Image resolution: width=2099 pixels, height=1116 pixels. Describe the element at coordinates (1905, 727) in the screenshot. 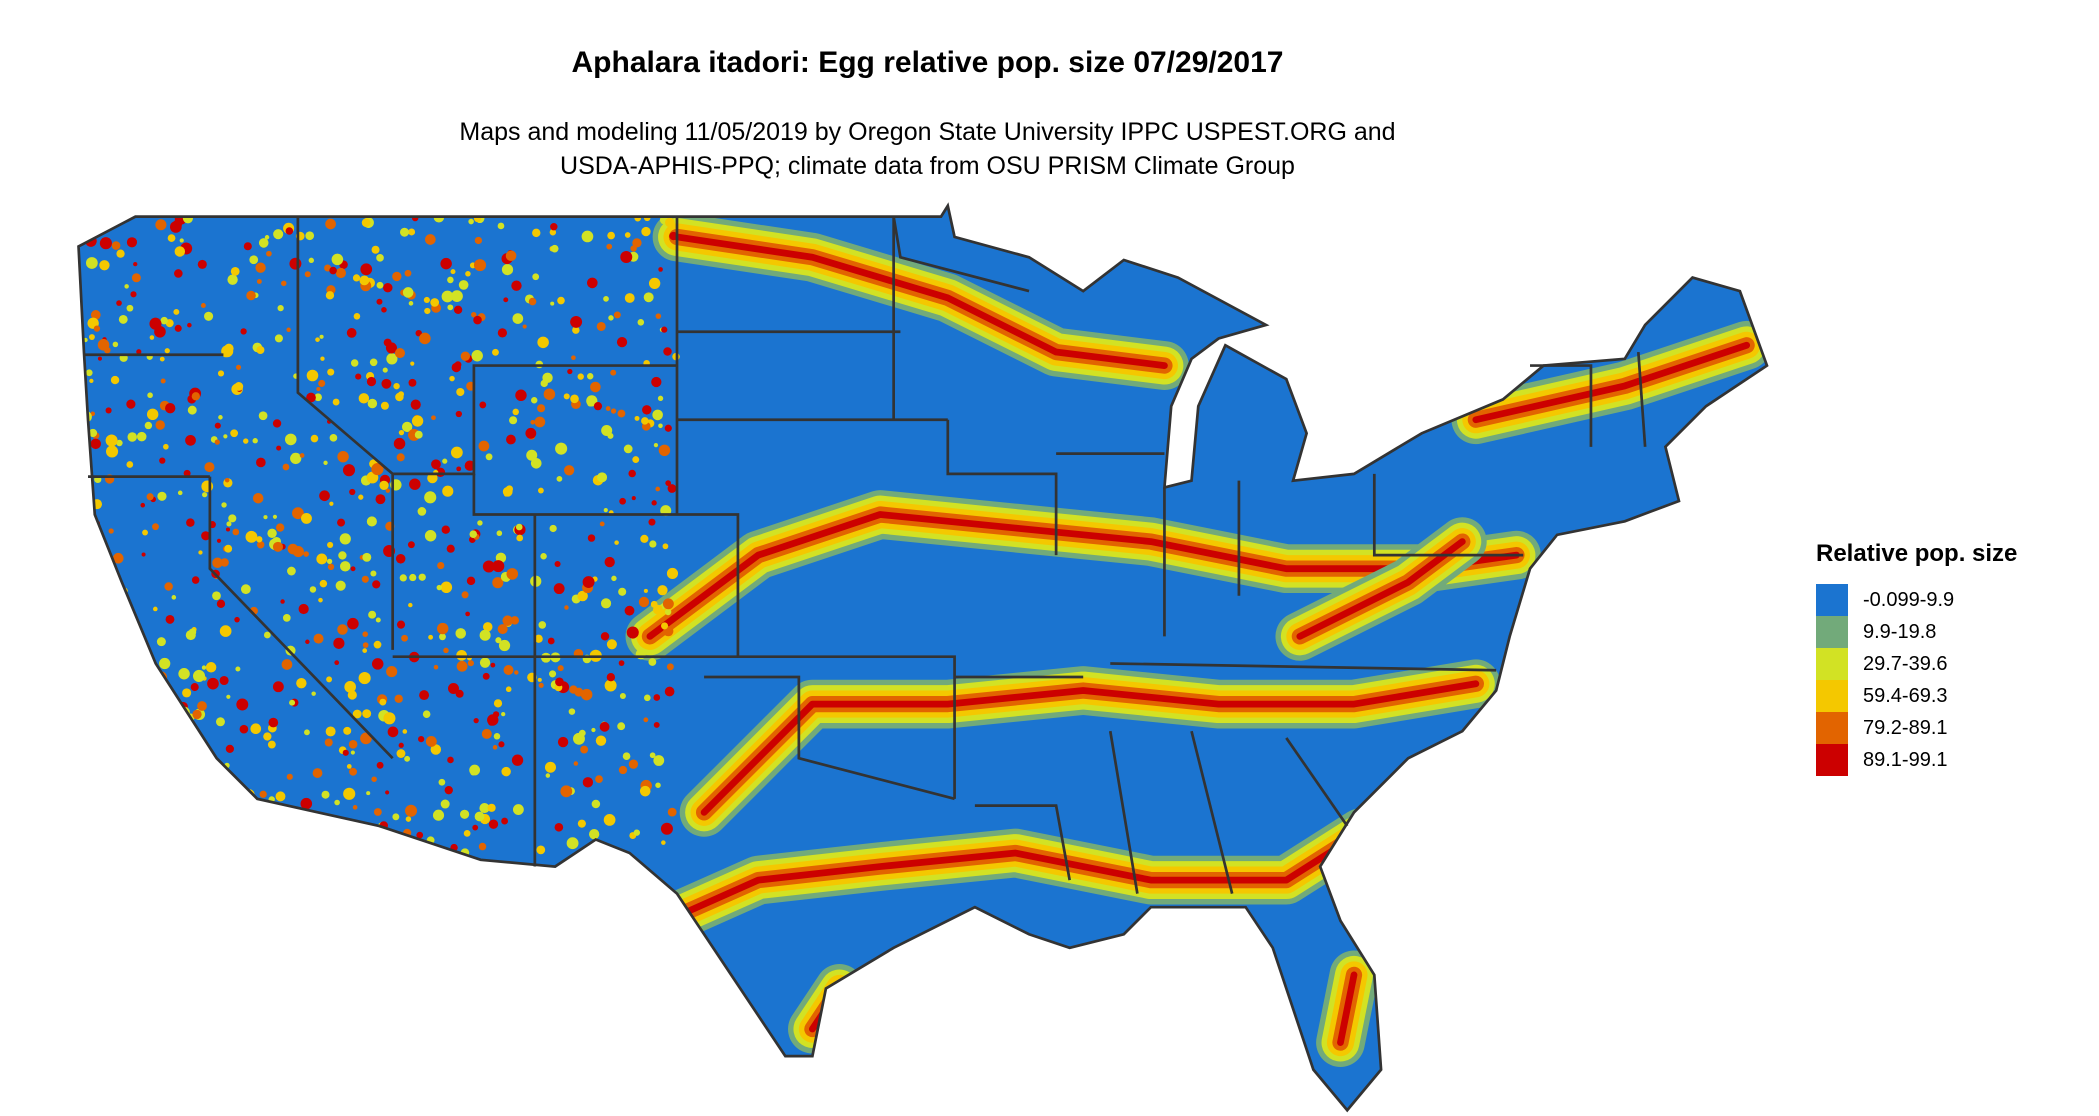

I see `legend-label: 79.2-89.1` at that location.